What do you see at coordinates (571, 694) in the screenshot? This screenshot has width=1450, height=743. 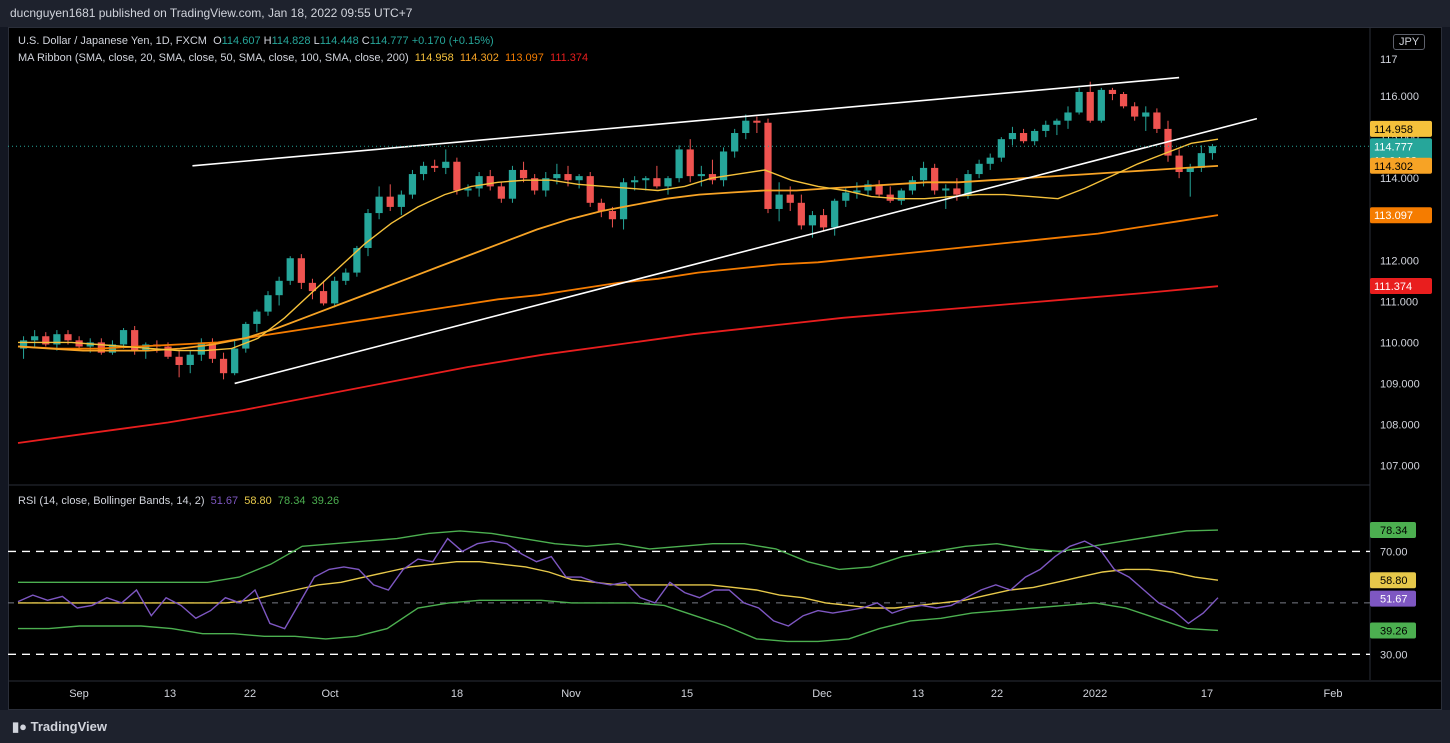 I see `time-tick-label: Nov` at bounding box center [571, 694].